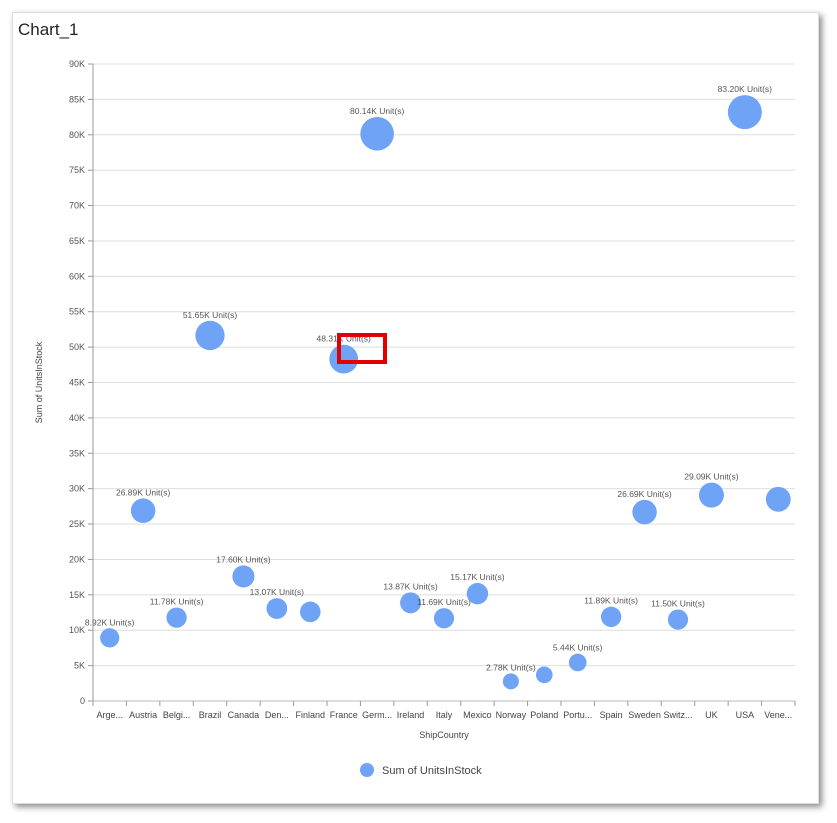 This screenshot has height=823, width=837. What do you see at coordinates (277, 592) in the screenshot?
I see `data-label: 13.07K Unit(s)` at bounding box center [277, 592].